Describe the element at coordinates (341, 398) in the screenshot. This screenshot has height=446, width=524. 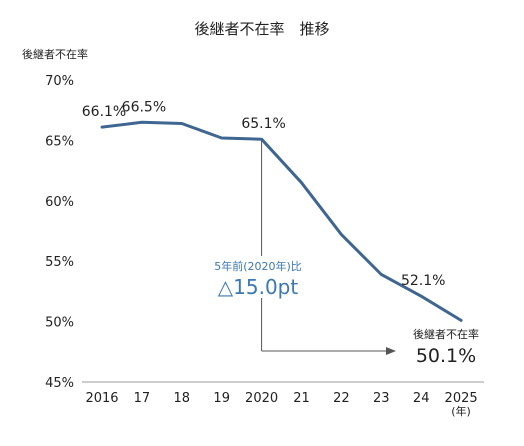
I see `x-tick-label: 22` at that location.